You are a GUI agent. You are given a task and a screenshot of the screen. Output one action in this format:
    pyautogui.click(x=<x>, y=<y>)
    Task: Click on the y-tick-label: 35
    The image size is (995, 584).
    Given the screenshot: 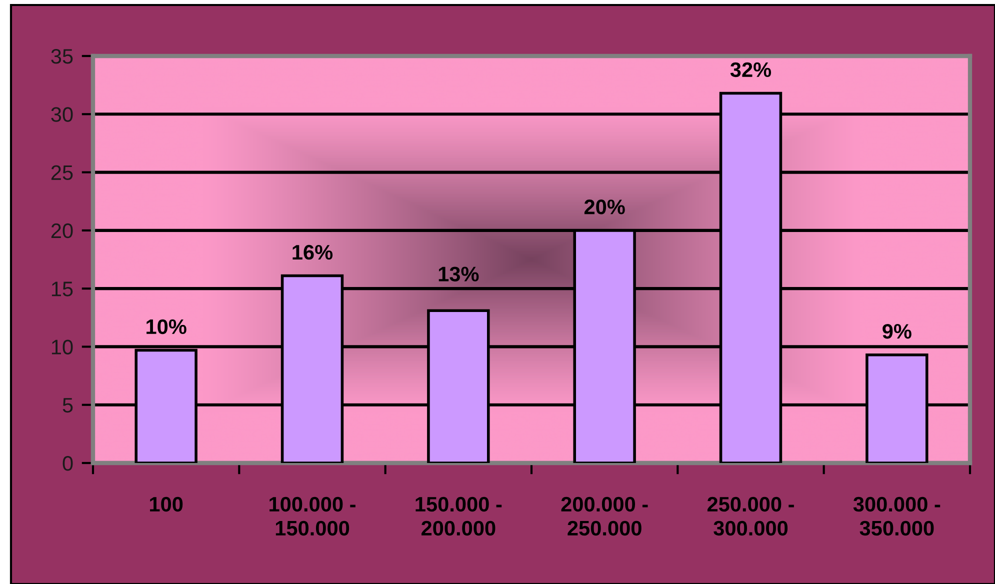 What is the action you would take?
    pyautogui.click(x=62, y=56)
    